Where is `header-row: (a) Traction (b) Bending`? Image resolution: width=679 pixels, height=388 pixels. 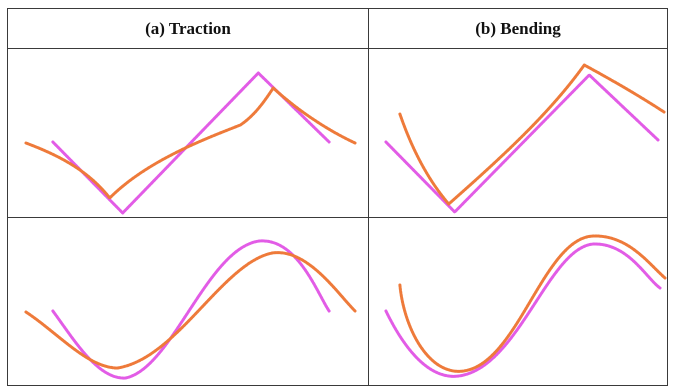
header-row: (a) Traction (b) Bending is located at coordinates (337, 28).